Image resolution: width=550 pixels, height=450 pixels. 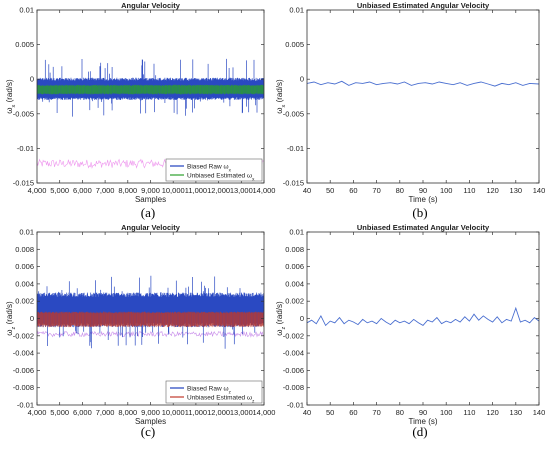 What do you see at coordinates (150, 190) in the screenshot?
I see `x-tick-label: 9,000` at bounding box center [150, 190].